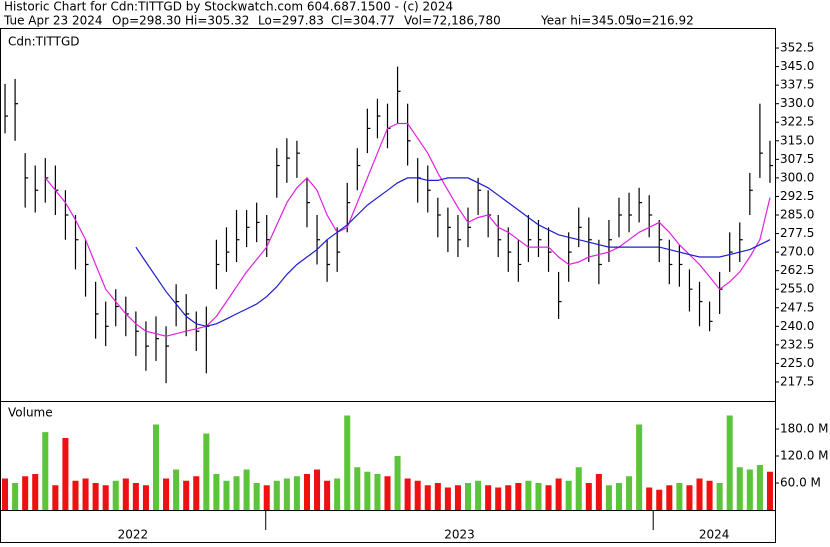  I want to click on y-tick-label: 270.0, so click(797, 252).